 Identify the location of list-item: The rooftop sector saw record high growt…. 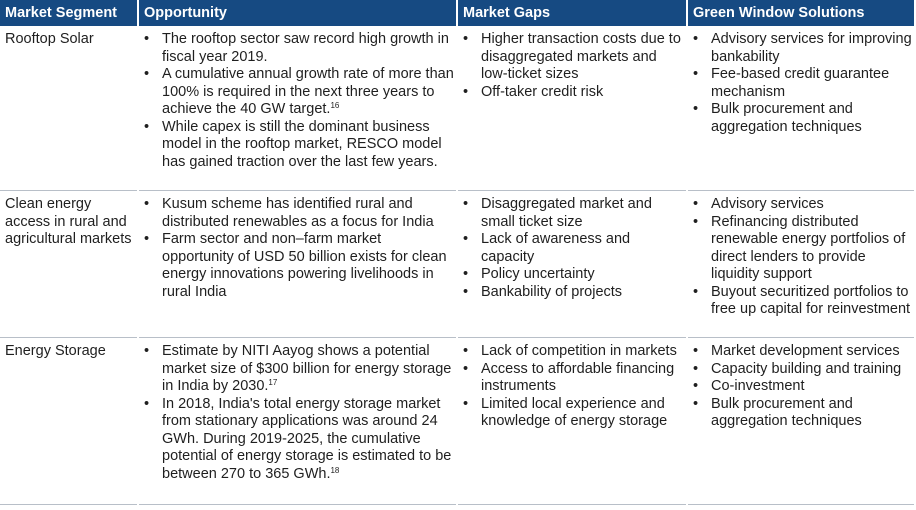
(297, 48).